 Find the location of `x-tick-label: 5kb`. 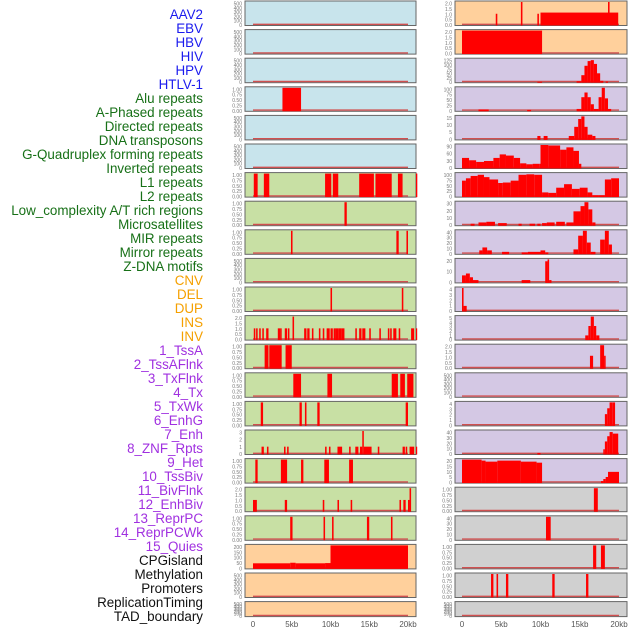

x-tick-label: 5kb is located at coordinates (501, 624).